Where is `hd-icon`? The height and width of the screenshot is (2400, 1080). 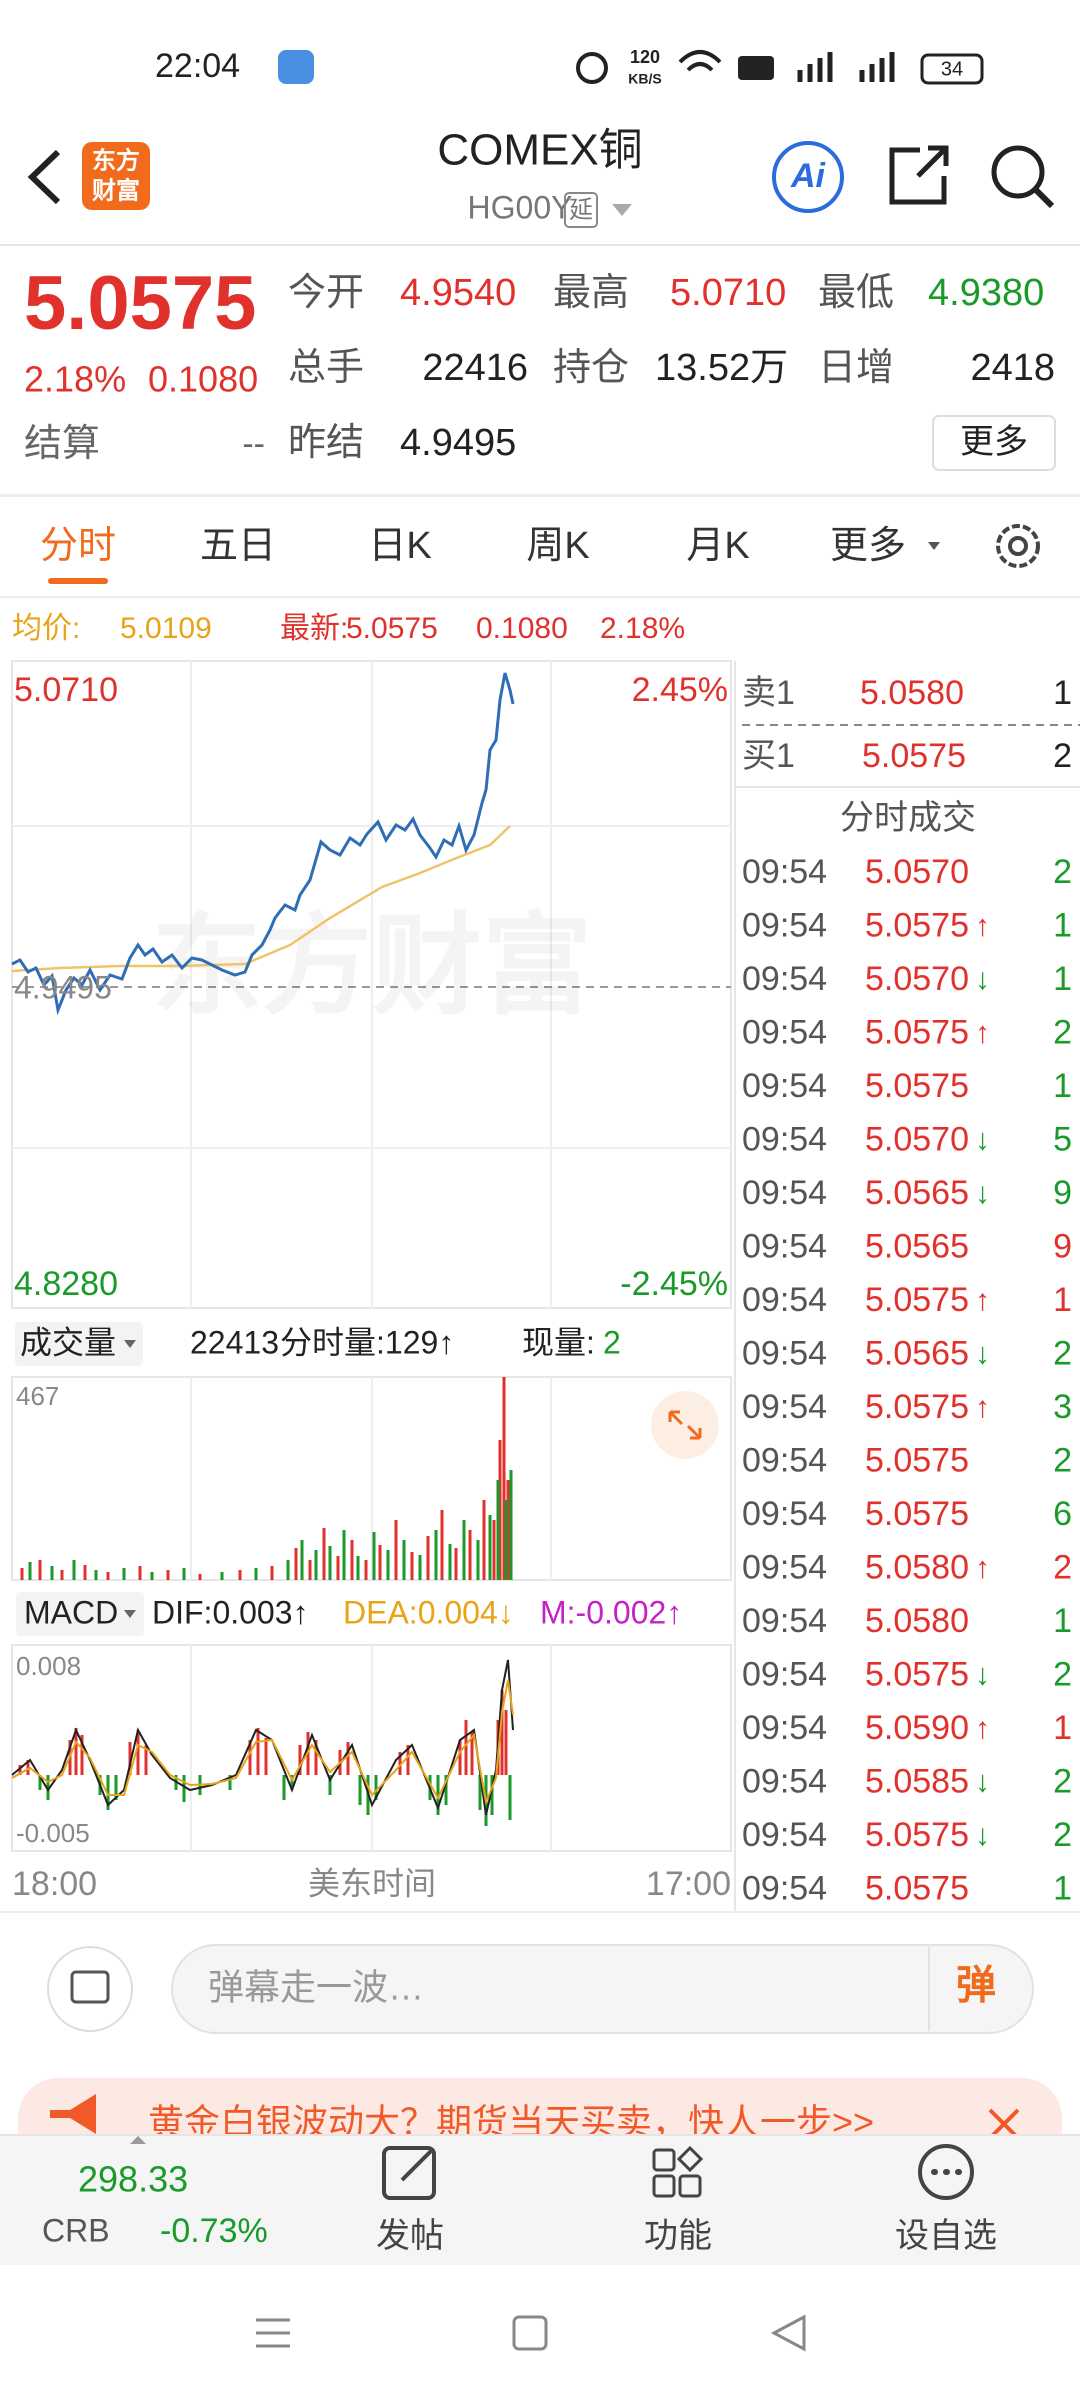
hd-icon is located at coordinates (756, 68).